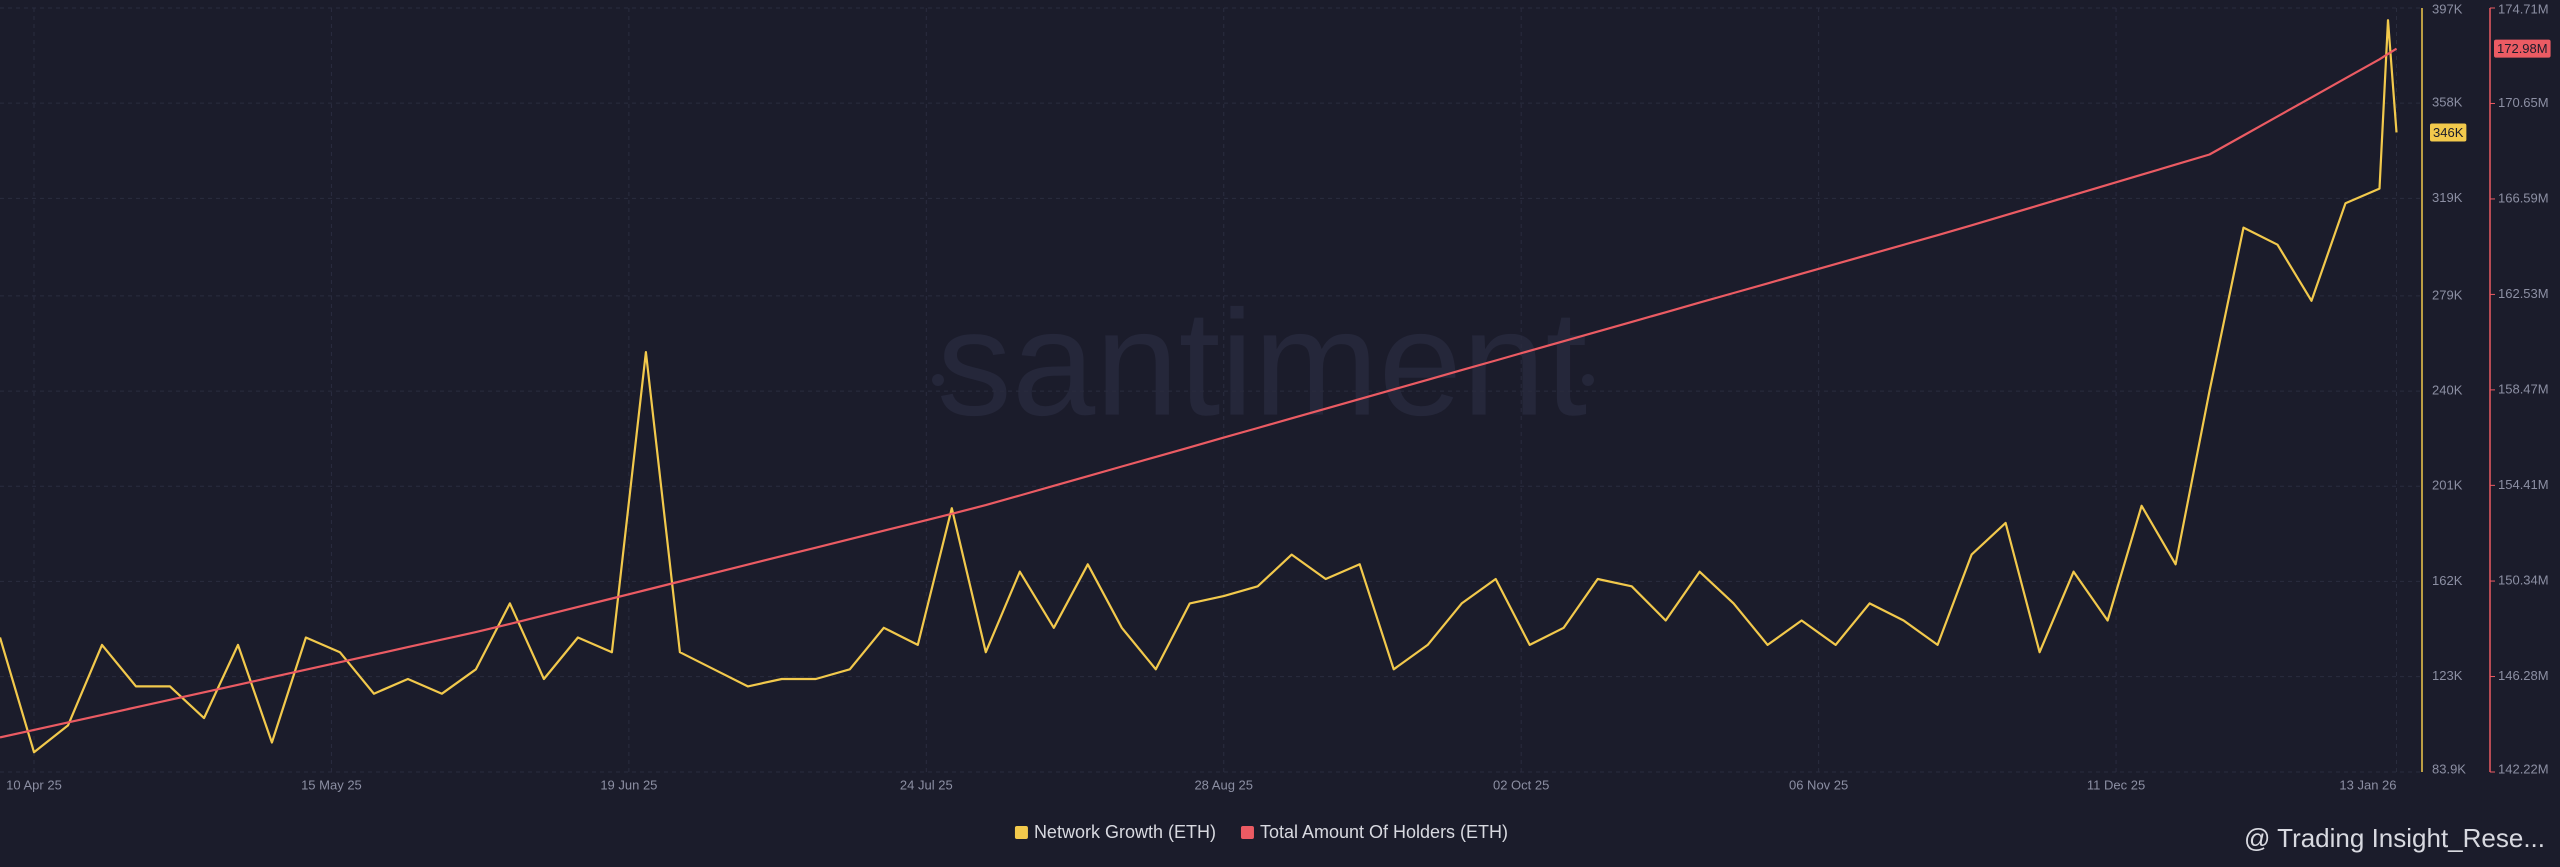 This screenshot has width=2560, height=867. Describe the element at coordinates (2447, 8) in the screenshot. I see `y-tick-label: 397K` at that location.